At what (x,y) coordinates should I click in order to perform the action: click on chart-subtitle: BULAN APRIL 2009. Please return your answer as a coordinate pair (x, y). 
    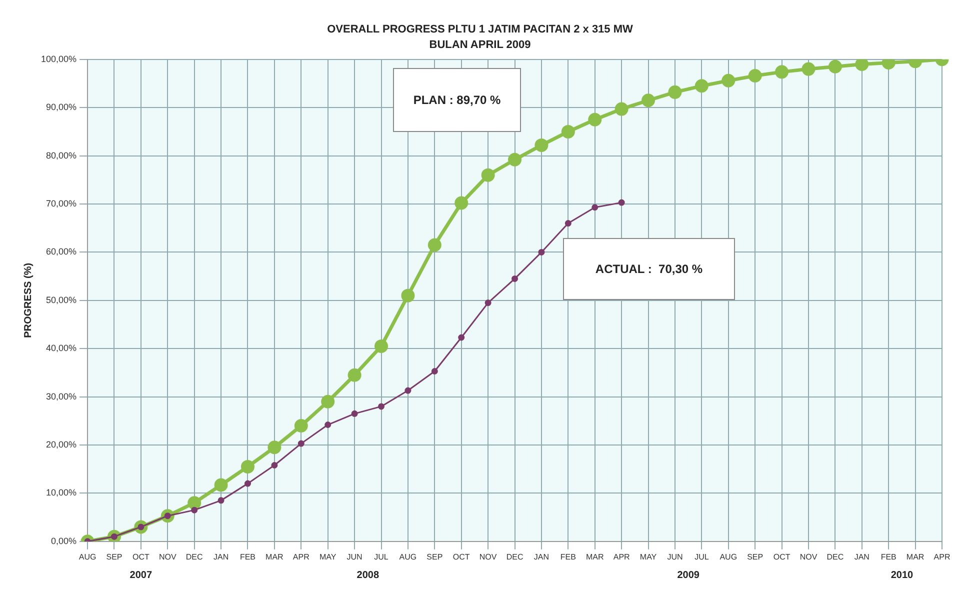
    Looking at the image, I should click on (480, 44).